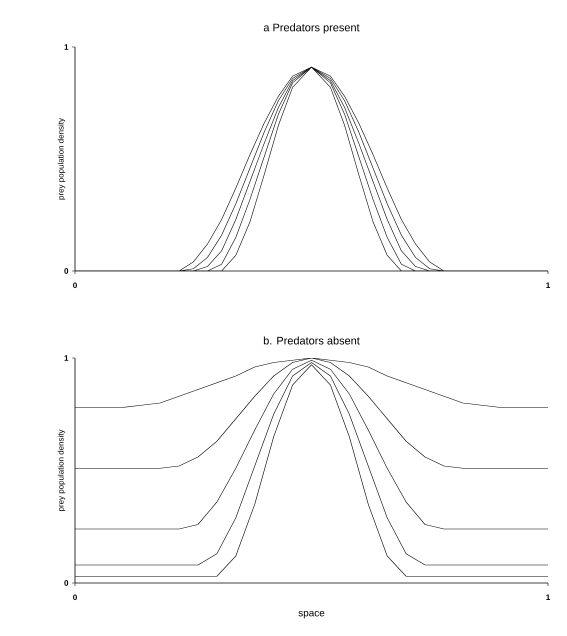  I want to click on x-axis-title: space, so click(311, 614).